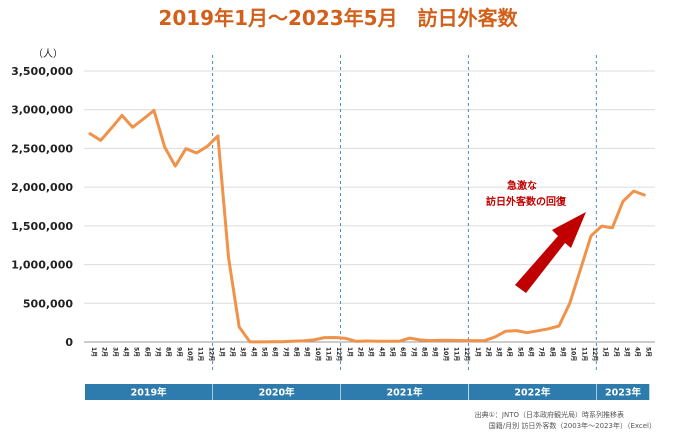 The image size is (676, 436). I want to click on recovery-arrow, so click(550, 252).